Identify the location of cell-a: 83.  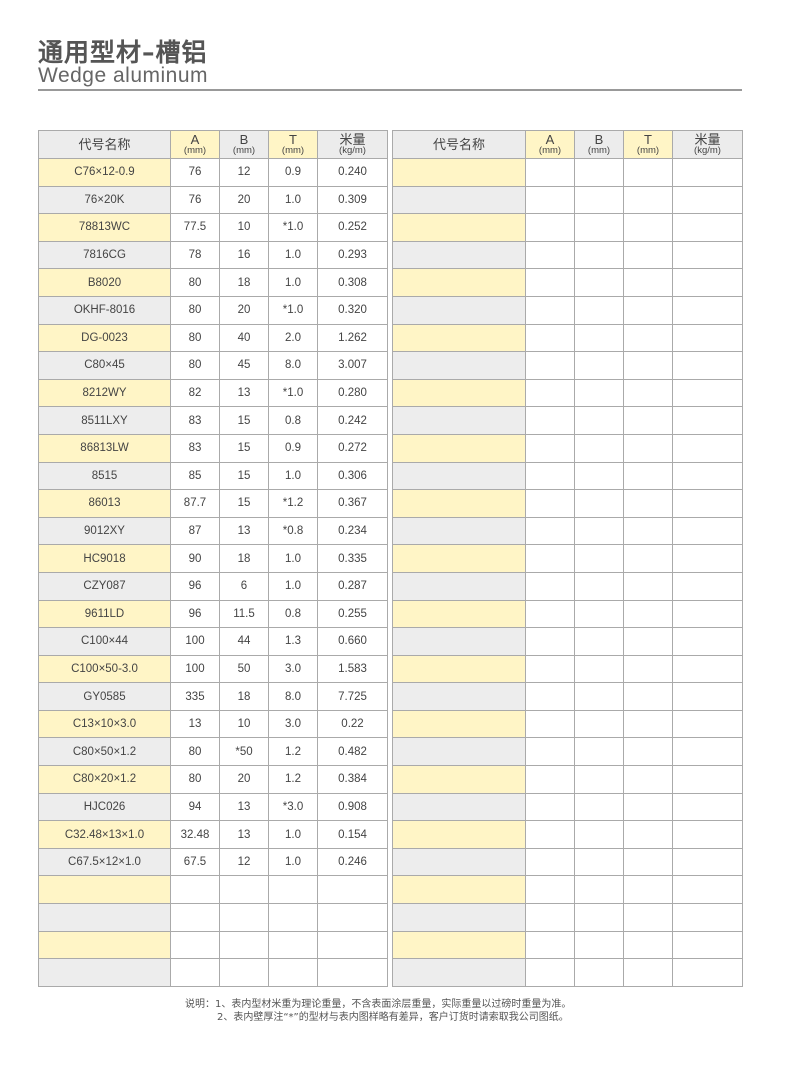
(195, 420).